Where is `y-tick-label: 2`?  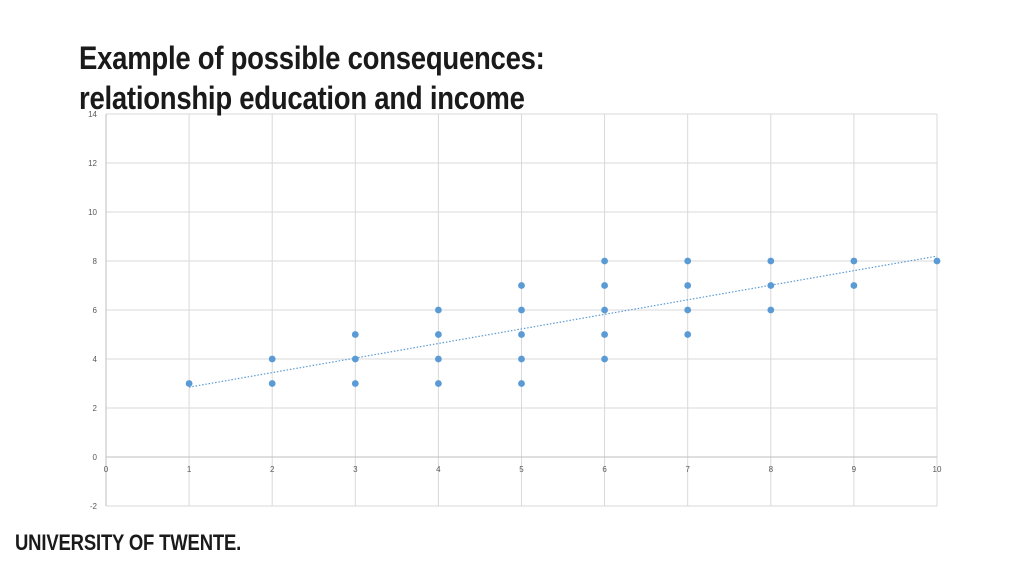 y-tick-label: 2 is located at coordinates (95, 408).